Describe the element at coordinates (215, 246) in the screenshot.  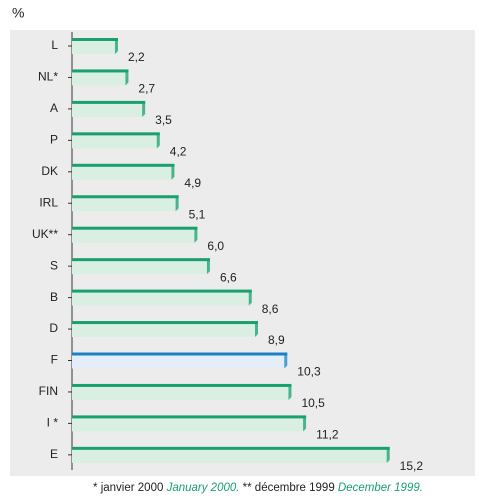
I see `value-label: 6,0` at that location.